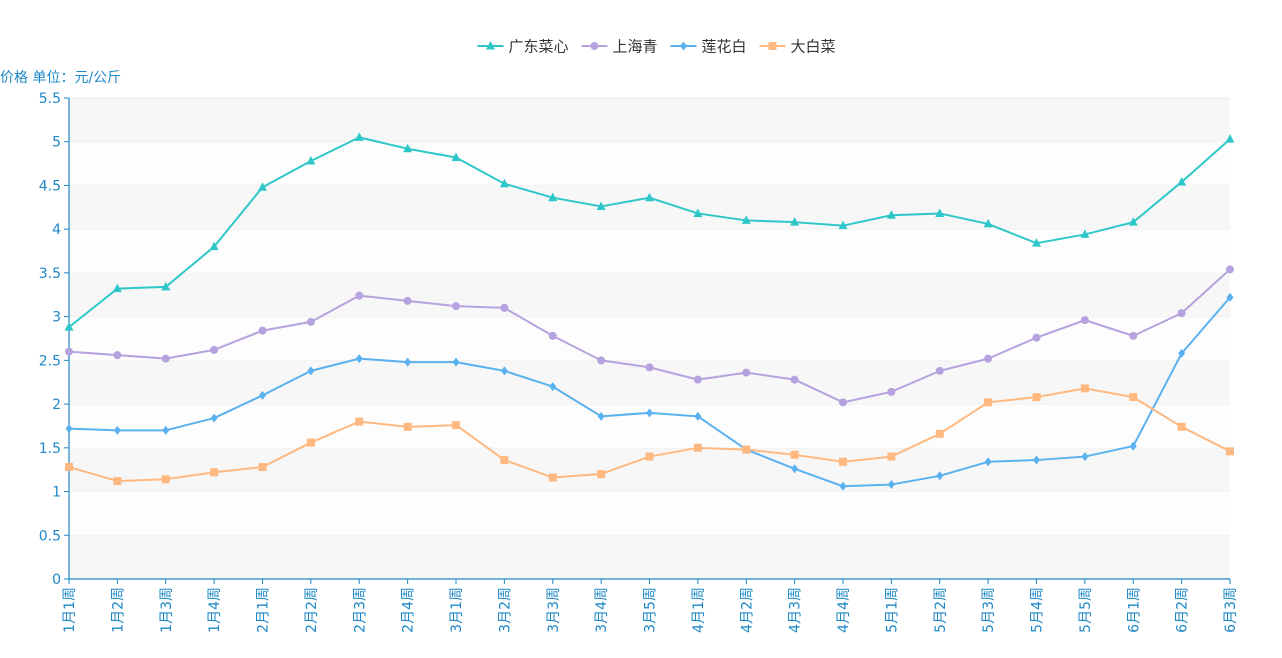 The image size is (1282, 658). Describe the element at coordinates (56, 318) in the screenshot. I see `y-tick-label: 3` at that location.